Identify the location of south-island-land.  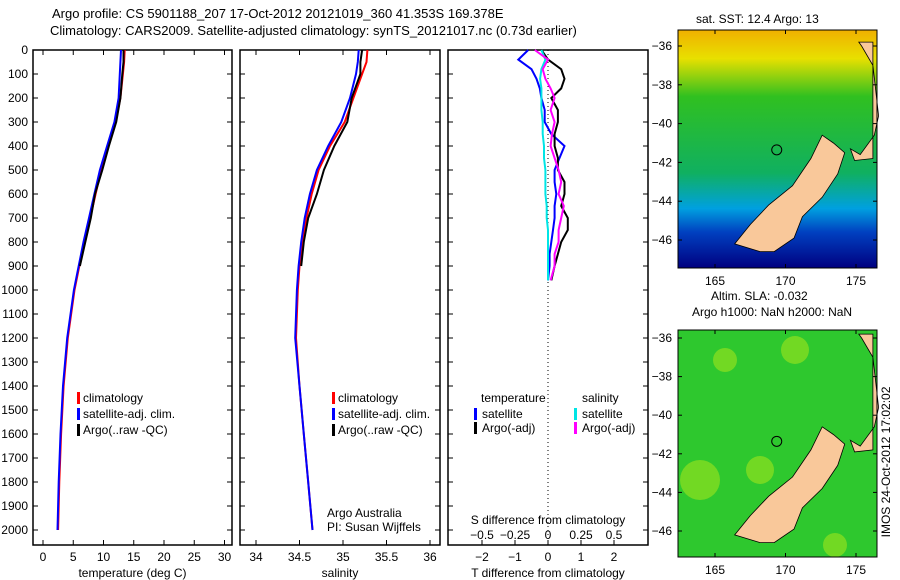
(790, 484).